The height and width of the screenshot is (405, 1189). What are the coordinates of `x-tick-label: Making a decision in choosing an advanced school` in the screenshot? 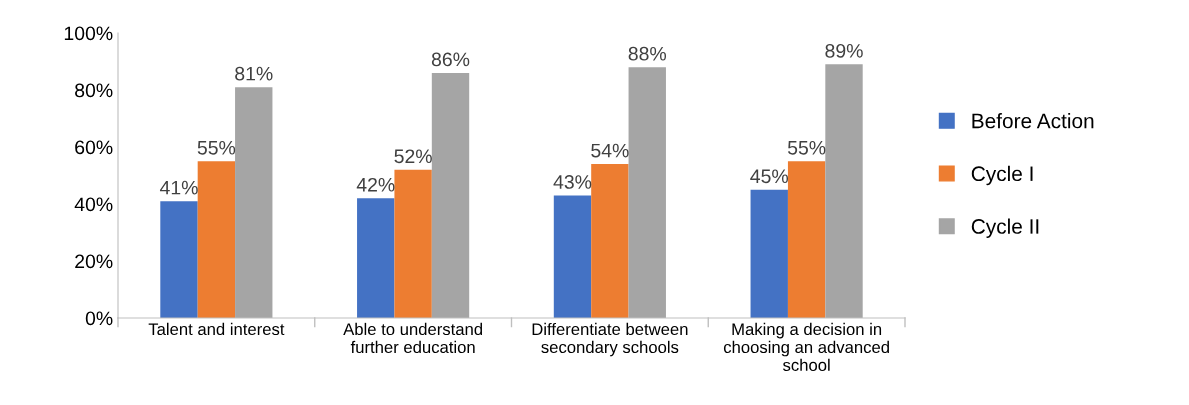 It's located at (806, 347).